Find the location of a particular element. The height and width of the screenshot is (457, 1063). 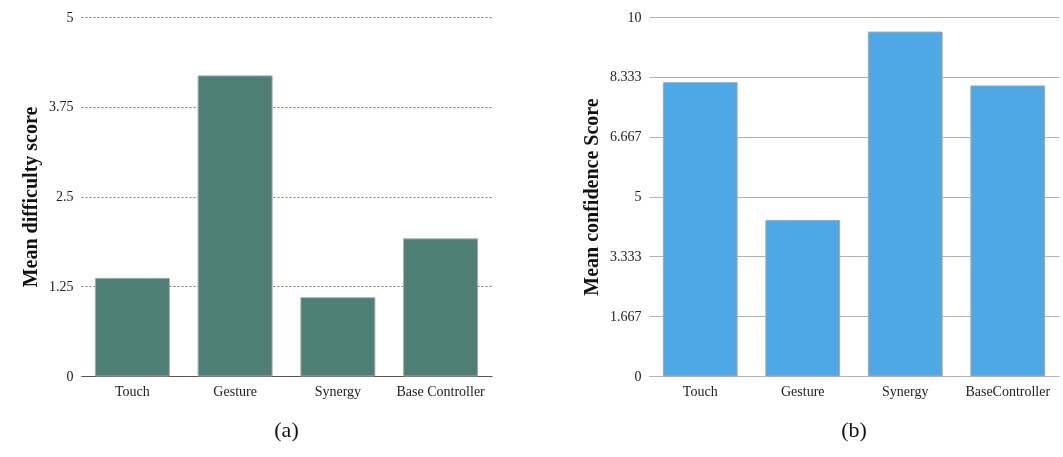

y-axis-title: Mean difficulty score is located at coordinates (30, 197).